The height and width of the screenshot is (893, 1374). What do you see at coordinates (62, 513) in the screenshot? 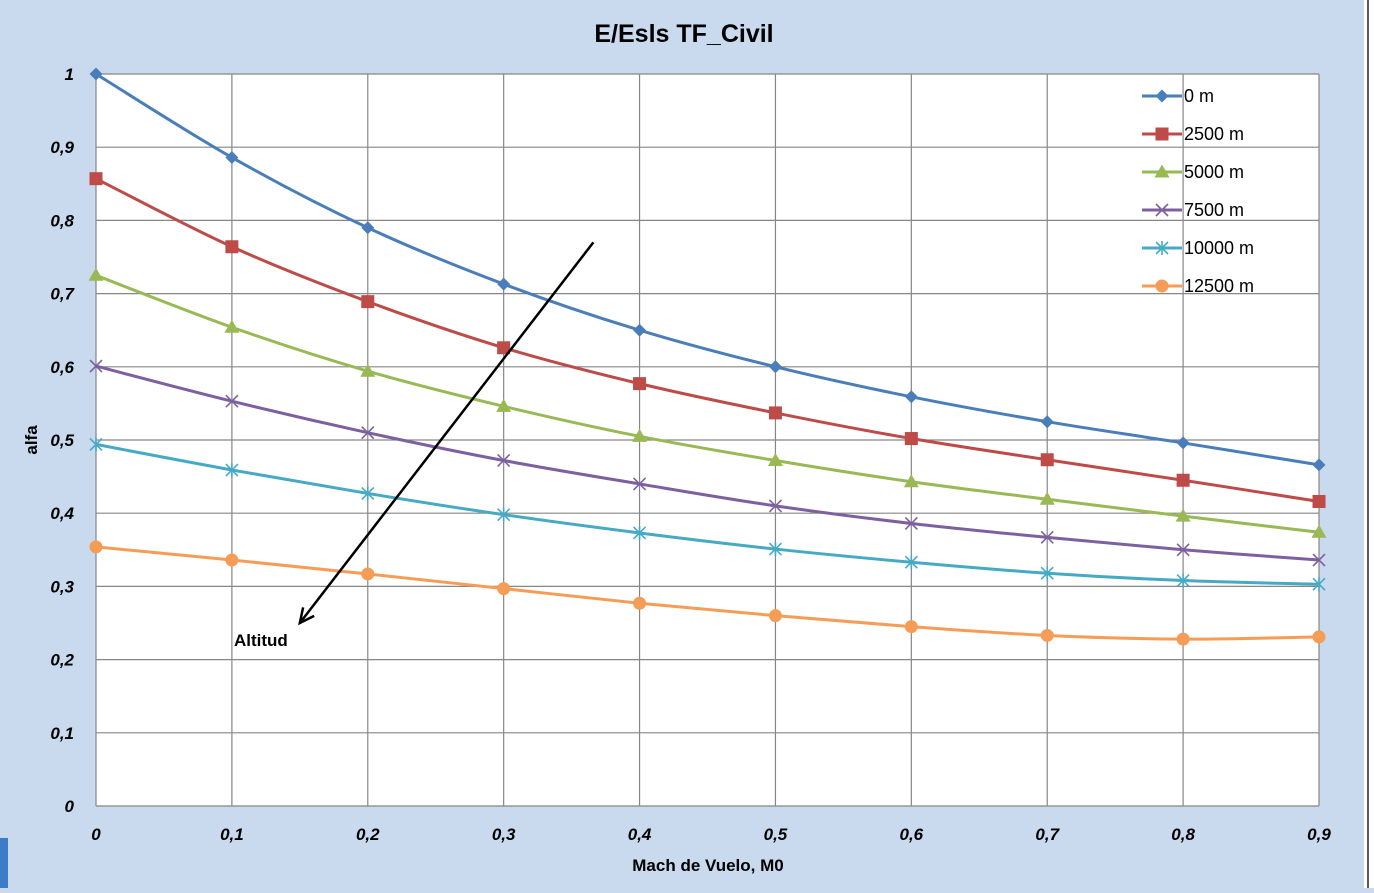
I see `y-tick-label: 0,4` at bounding box center [62, 513].